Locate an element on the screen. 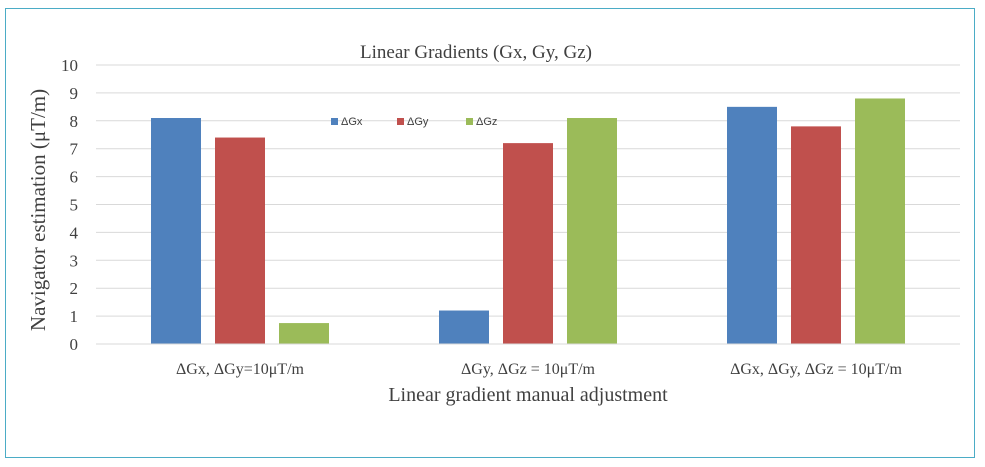 The height and width of the screenshot is (467, 985). legend: ΔGx ΔGy ΔGz is located at coordinates (414, 122).